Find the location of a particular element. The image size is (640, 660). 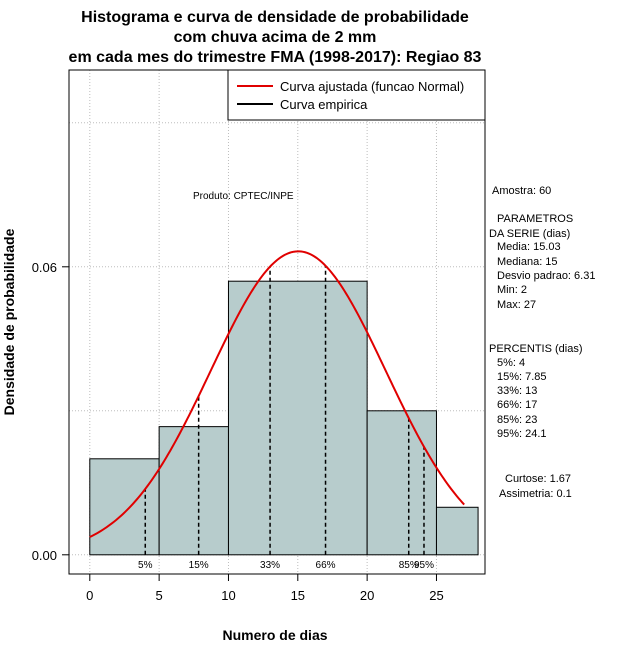

product-annotation: Produto: CPTEC/INPE is located at coordinates (243, 196).